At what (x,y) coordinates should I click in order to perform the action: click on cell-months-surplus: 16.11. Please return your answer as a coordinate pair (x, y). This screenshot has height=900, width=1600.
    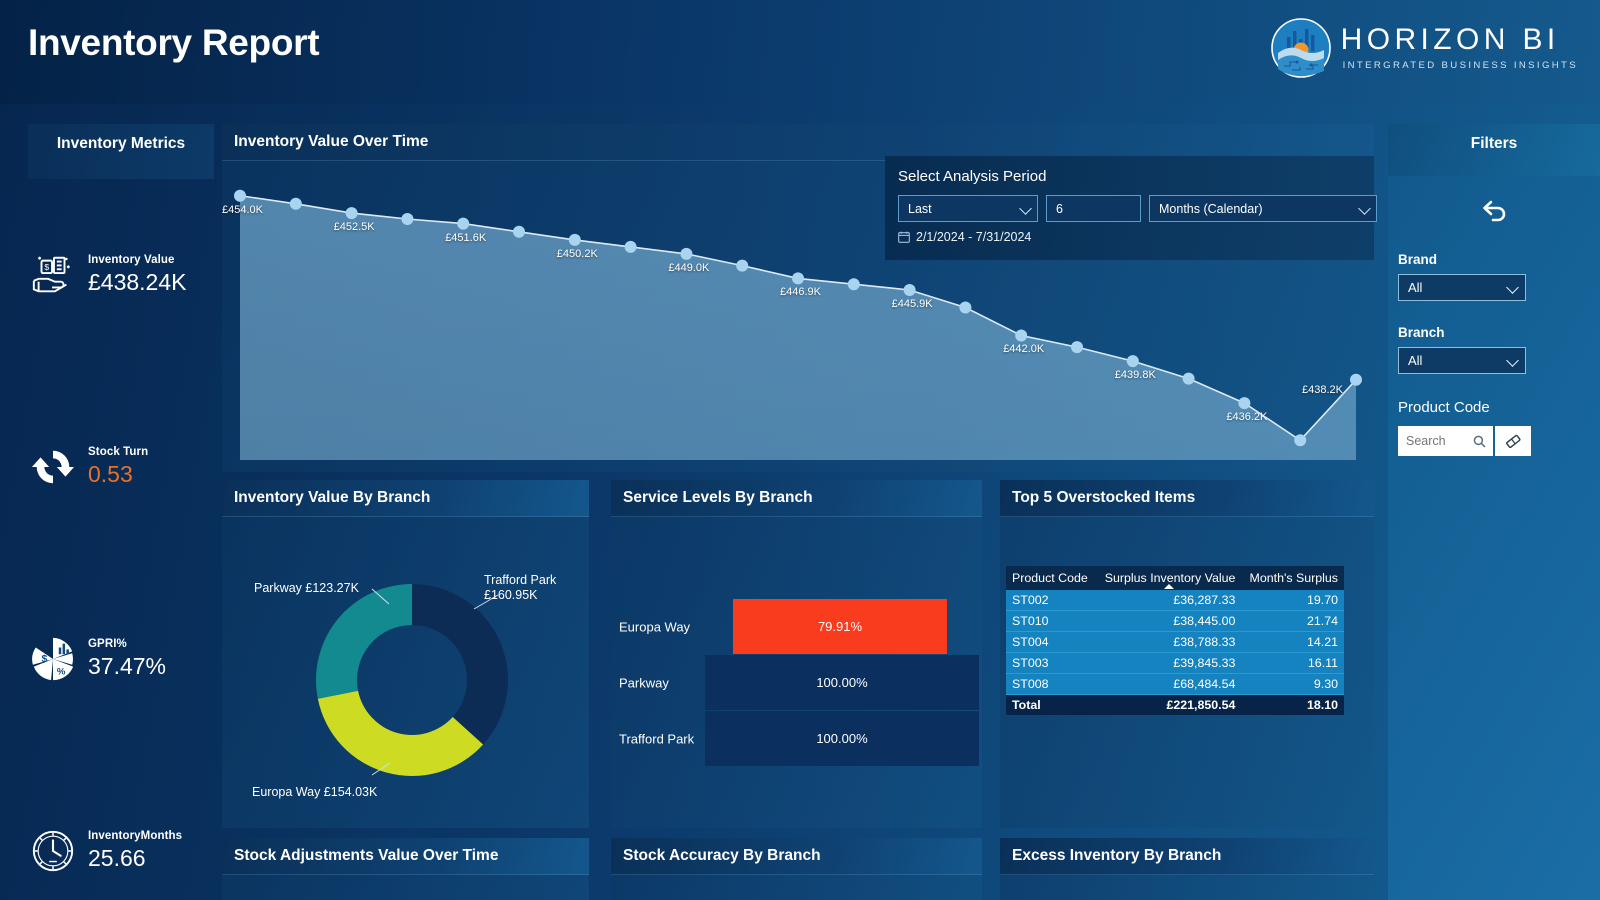
    Looking at the image, I should click on (1292, 663).